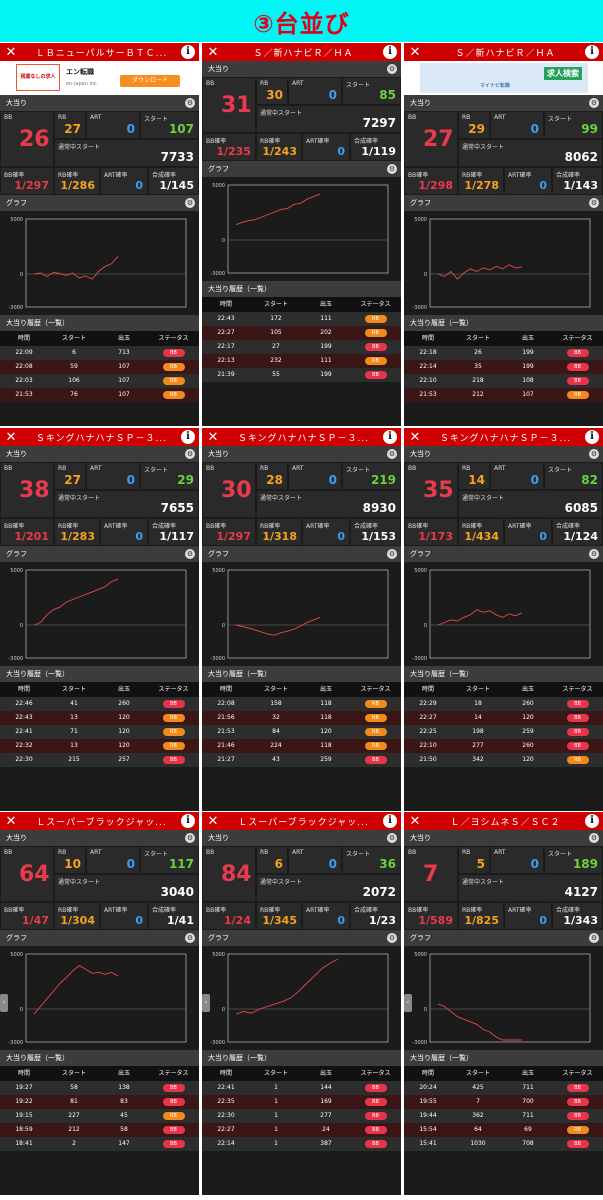  What do you see at coordinates (326, 332) in the screenshot?
I see `history-payout: 202` at bounding box center [326, 332].